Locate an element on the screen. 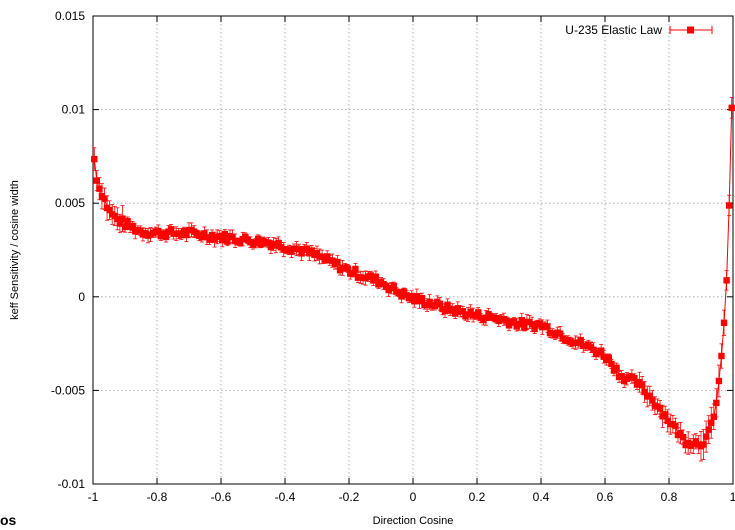  x-tick-labels: -1 -0.8 -0.6 -0.4 -0.2 0 0.2 0.4 0.6 0.8 1 is located at coordinates (411, 497).